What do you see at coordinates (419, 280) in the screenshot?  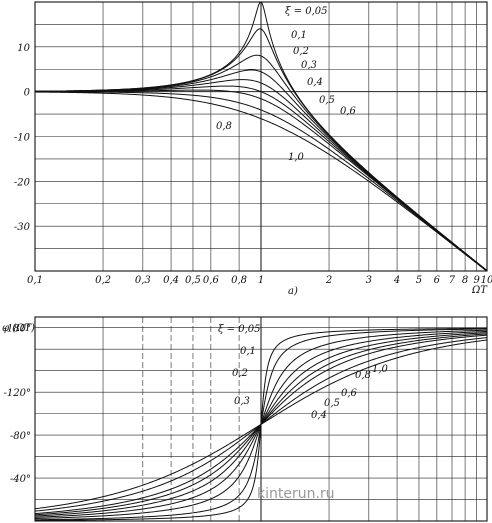 I see `amp-x-tick-label-11: 5` at bounding box center [419, 280].